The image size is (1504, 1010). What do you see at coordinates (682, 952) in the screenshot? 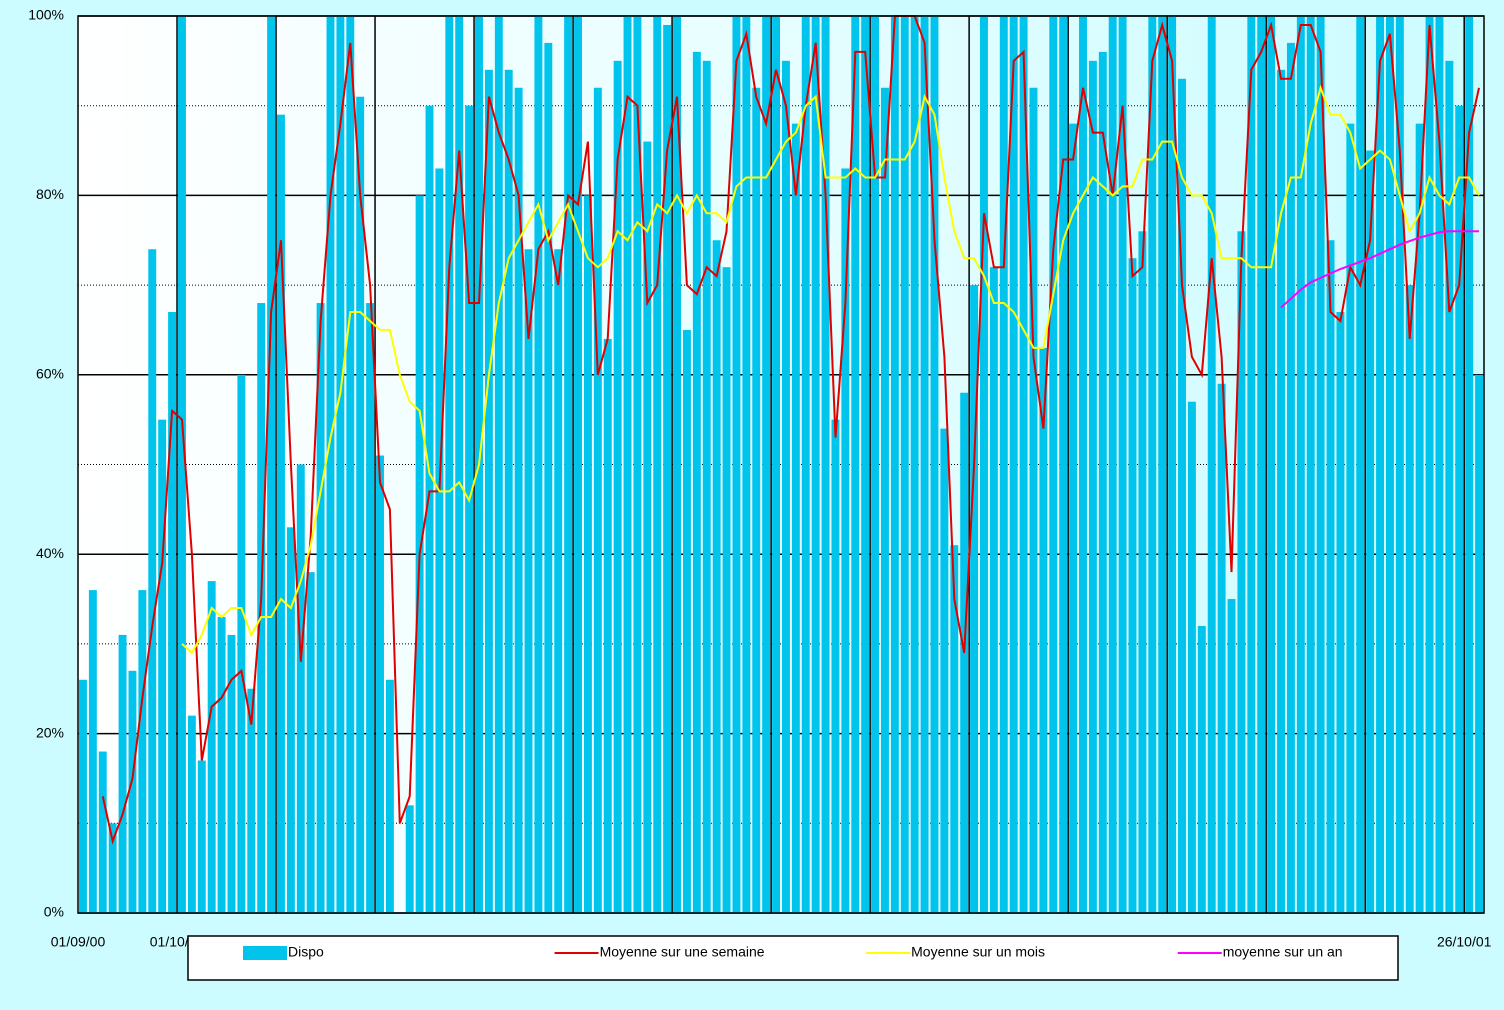
I see `legend-label: Moyenne sur une semaine` at bounding box center [682, 952].